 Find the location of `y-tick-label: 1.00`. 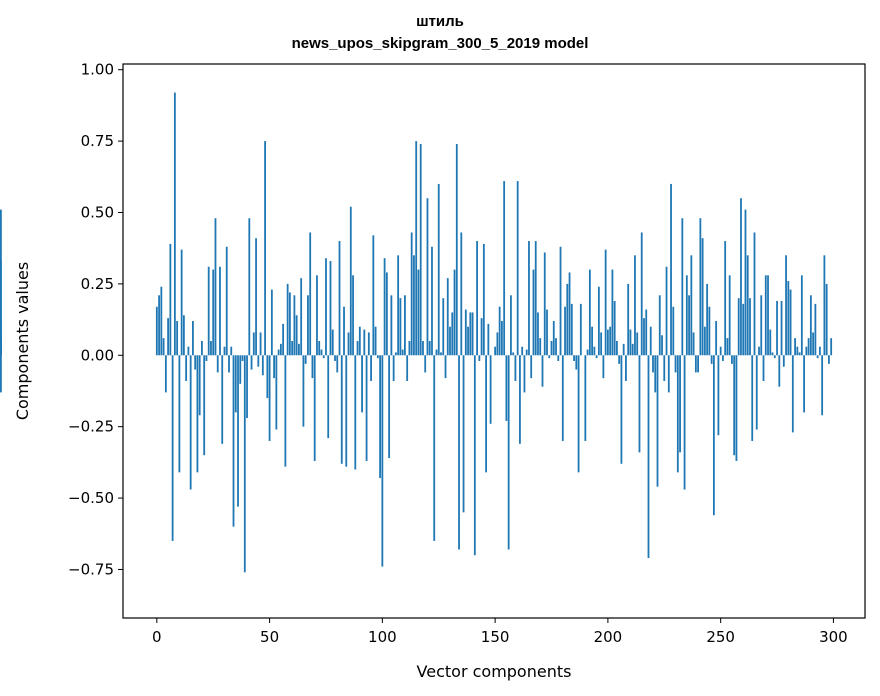

y-tick-label: 1.00 is located at coordinates (97, 70).